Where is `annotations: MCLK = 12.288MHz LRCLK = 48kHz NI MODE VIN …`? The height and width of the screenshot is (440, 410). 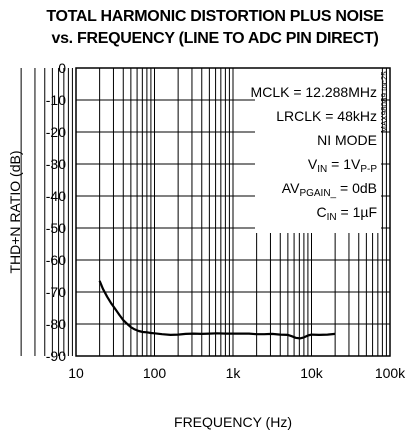
annotations: MCLK = 12.288MHz LRCLK = 48kHz NI MODE VIN … is located at coordinates (314, 153).